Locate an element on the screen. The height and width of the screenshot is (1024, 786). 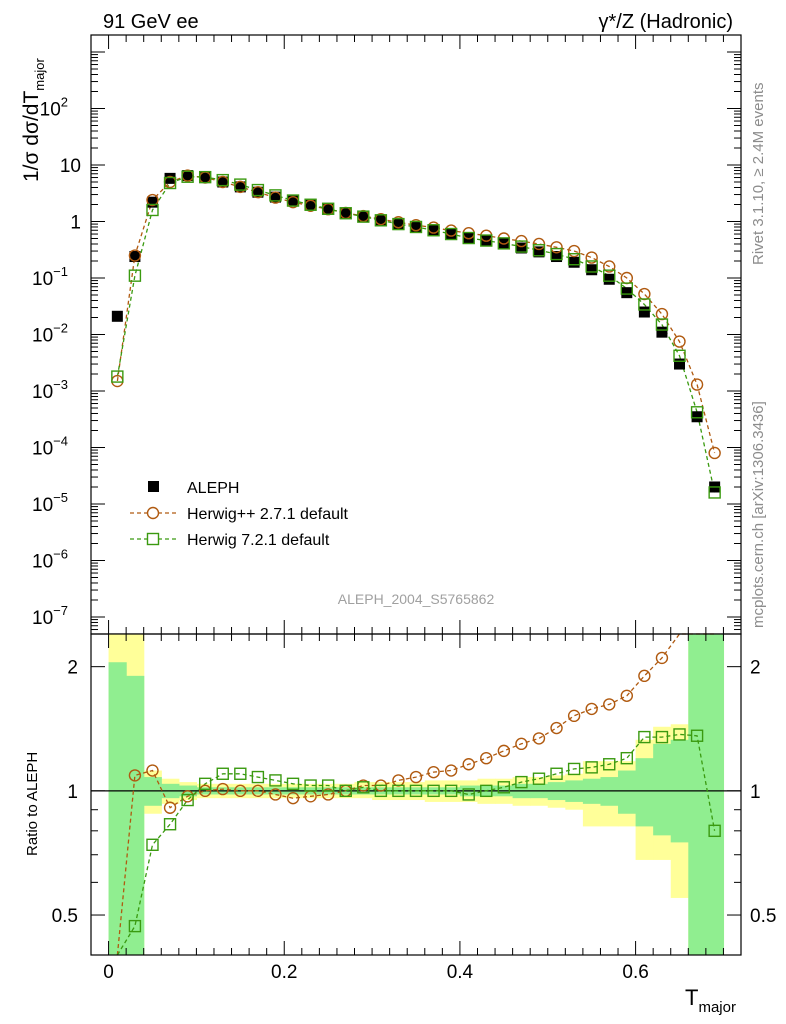
main-y-tick-label: 10⁻⁵ is located at coordinates (50, 503).